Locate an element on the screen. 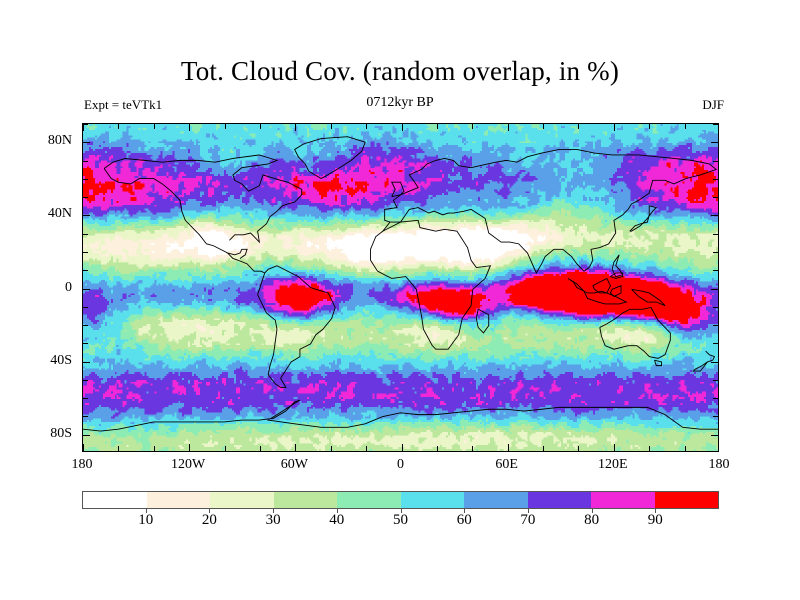 The width and height of the screenshot is (800, 600). colorbar-bands is located at coordinates (400, 500).